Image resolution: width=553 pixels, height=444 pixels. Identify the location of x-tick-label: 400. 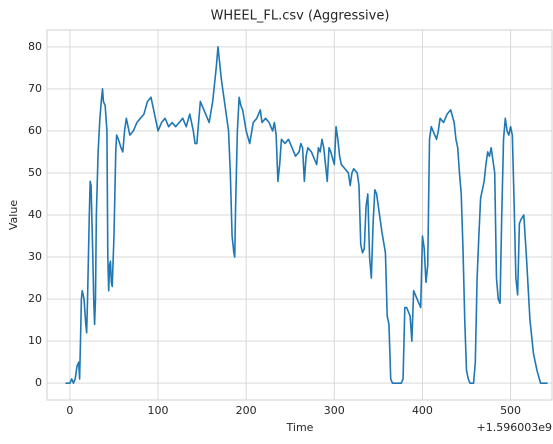
(422, 410).